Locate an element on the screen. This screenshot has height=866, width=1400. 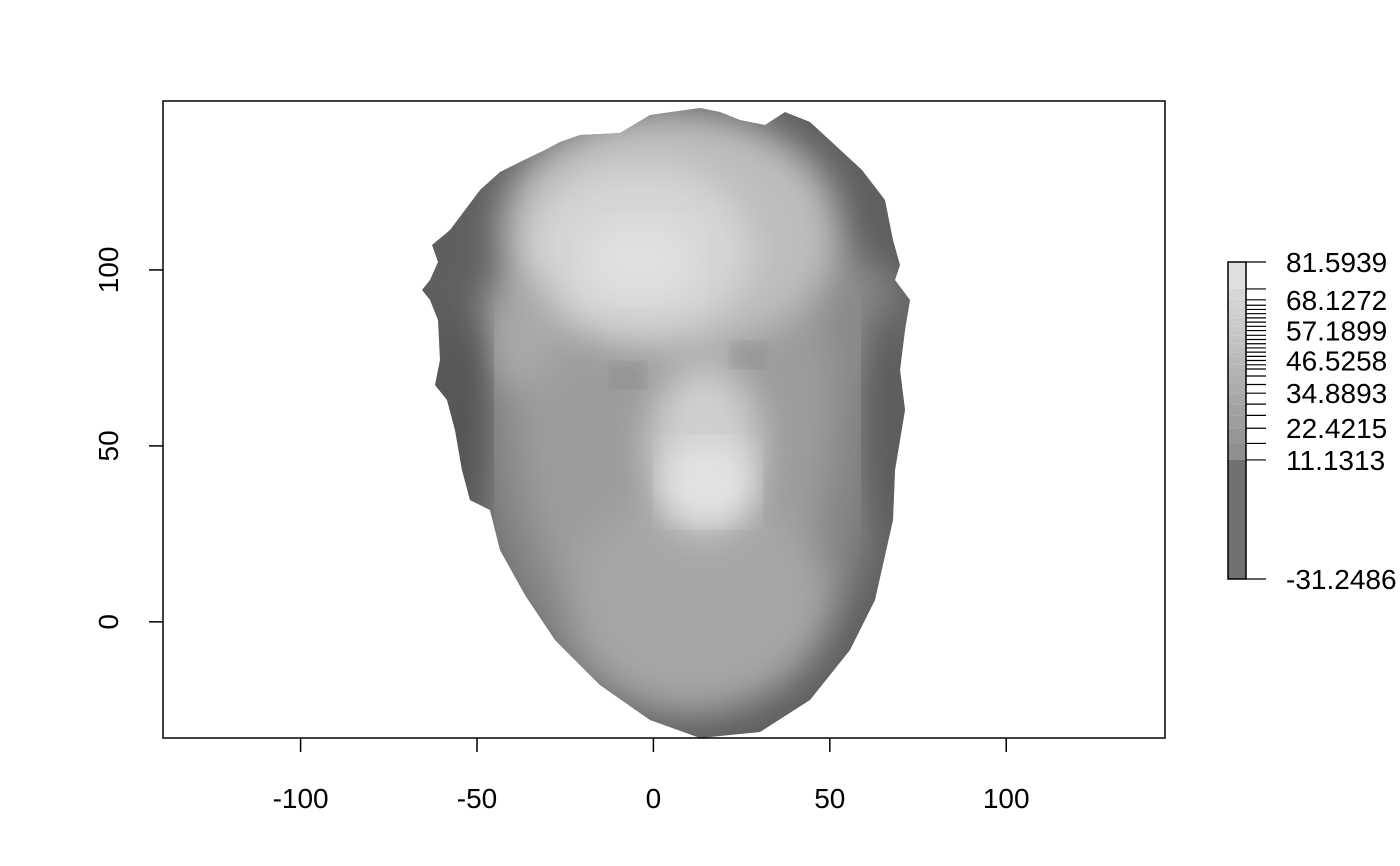
y-tick-label: 100 is located at coordinates (108, 270).